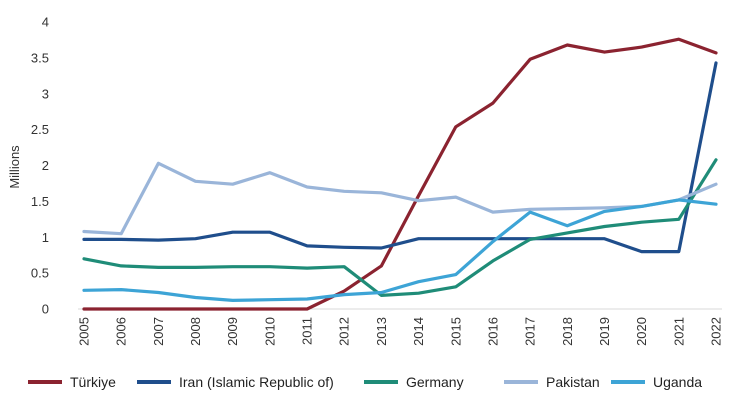  Describe the element at coordinates (381, 331) in the screenshot. I see `x-tick-label: 2013` at that location.